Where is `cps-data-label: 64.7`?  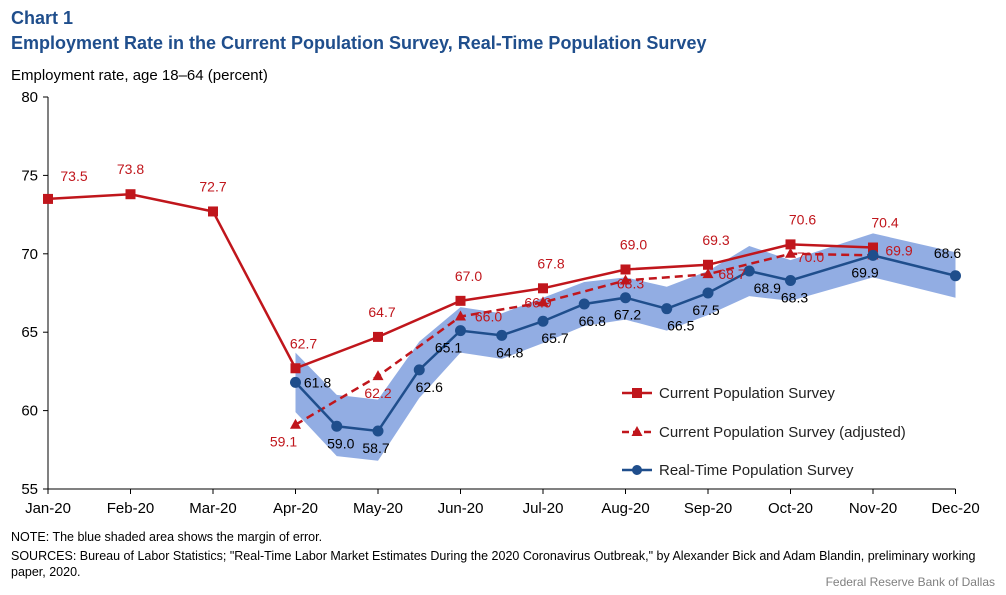
cps-data-label: 64.7 is located at coordinates (381, 312).